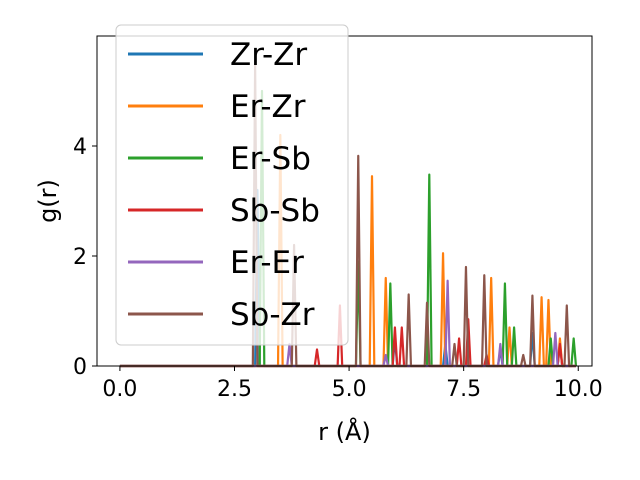 This screenshot has width=640, height=480. I want to click on x-axis-ticks: 0.0 2.5 5.0 7.5 10.0, so click(352, 384).